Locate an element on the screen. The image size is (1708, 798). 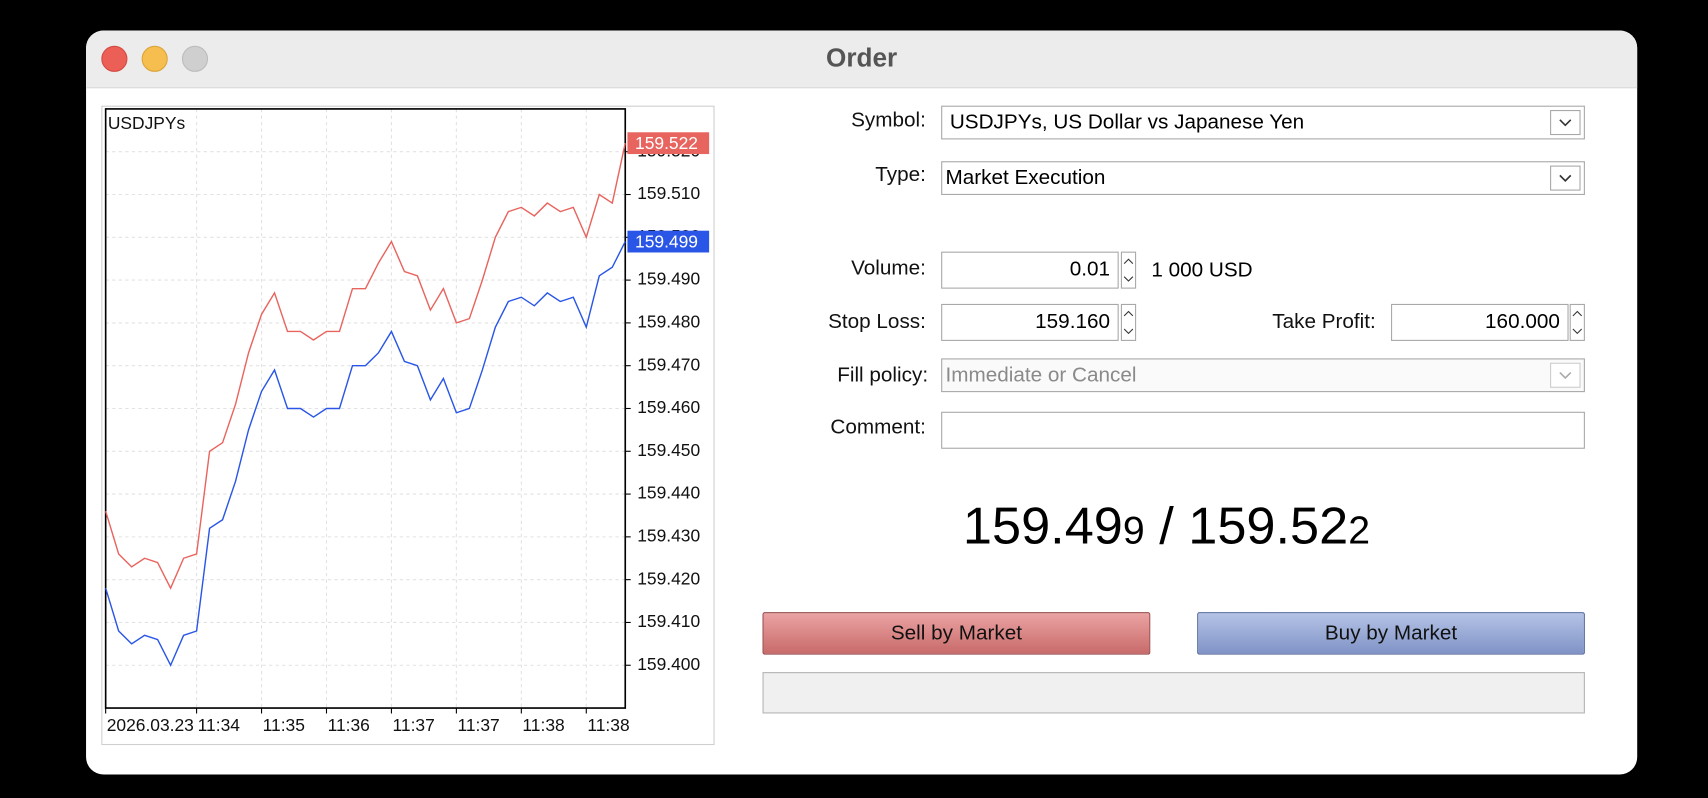
x-tick-label: 11:36 is located at coordinates (349, 725).